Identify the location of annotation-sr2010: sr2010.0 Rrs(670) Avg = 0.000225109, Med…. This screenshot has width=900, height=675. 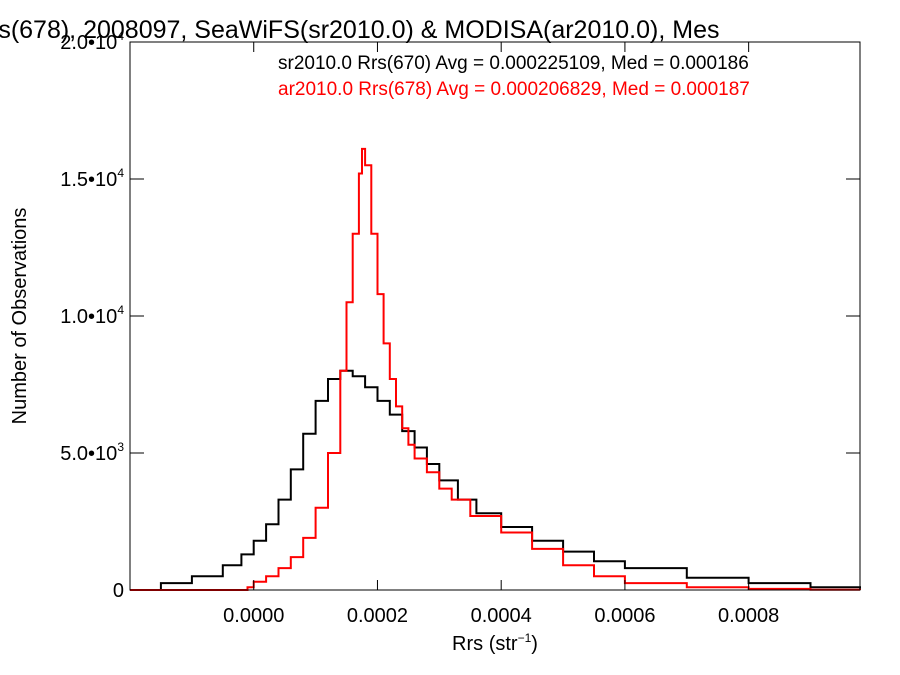
(513, 63).